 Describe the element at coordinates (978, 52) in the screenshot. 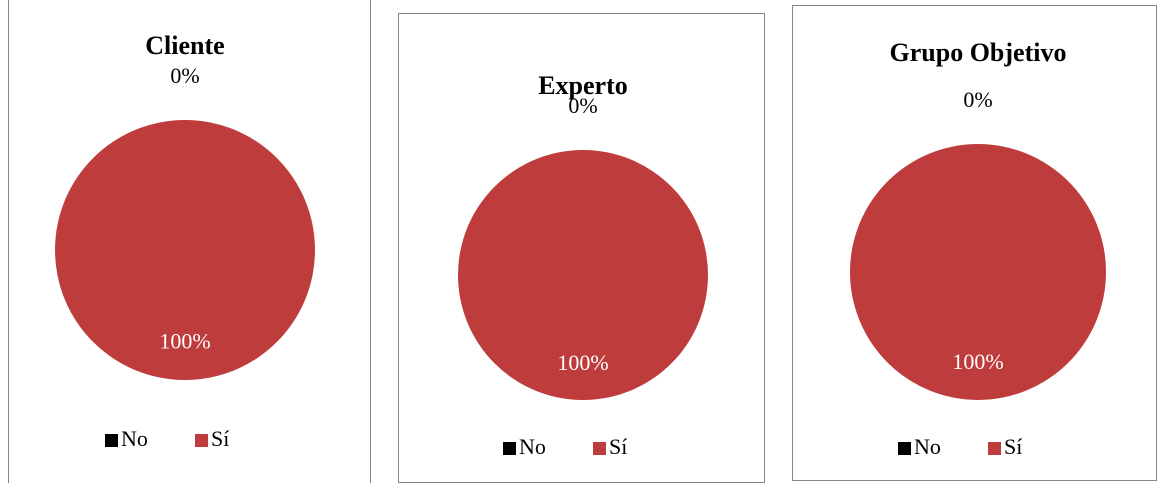

I see `chart-title: Grupo Objetivo` at that location.